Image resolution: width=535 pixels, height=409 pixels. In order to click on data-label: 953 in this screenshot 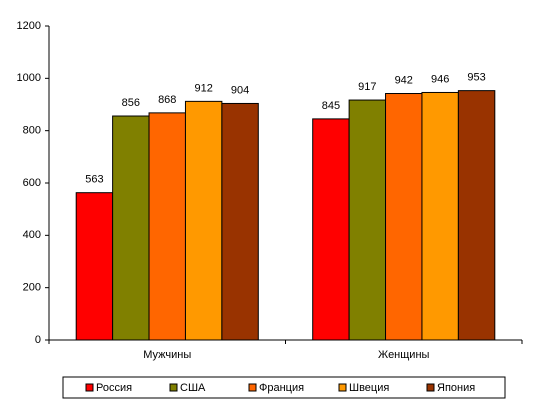, I will do `click(476, 78)`.